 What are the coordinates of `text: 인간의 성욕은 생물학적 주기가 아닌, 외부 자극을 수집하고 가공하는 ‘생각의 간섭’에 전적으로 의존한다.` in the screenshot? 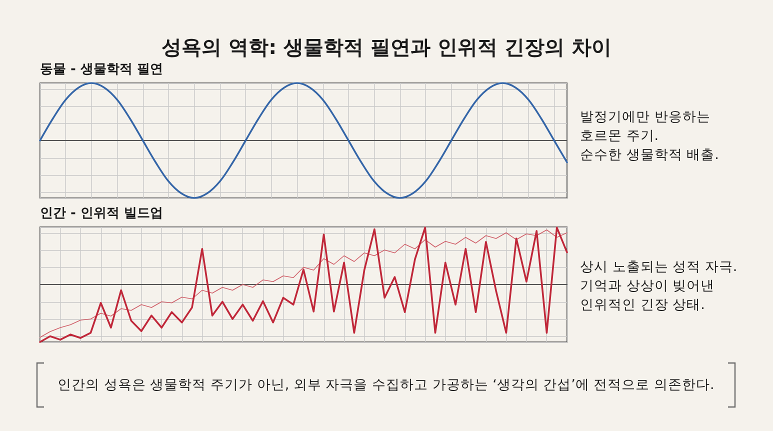 It's located at (386, 385).